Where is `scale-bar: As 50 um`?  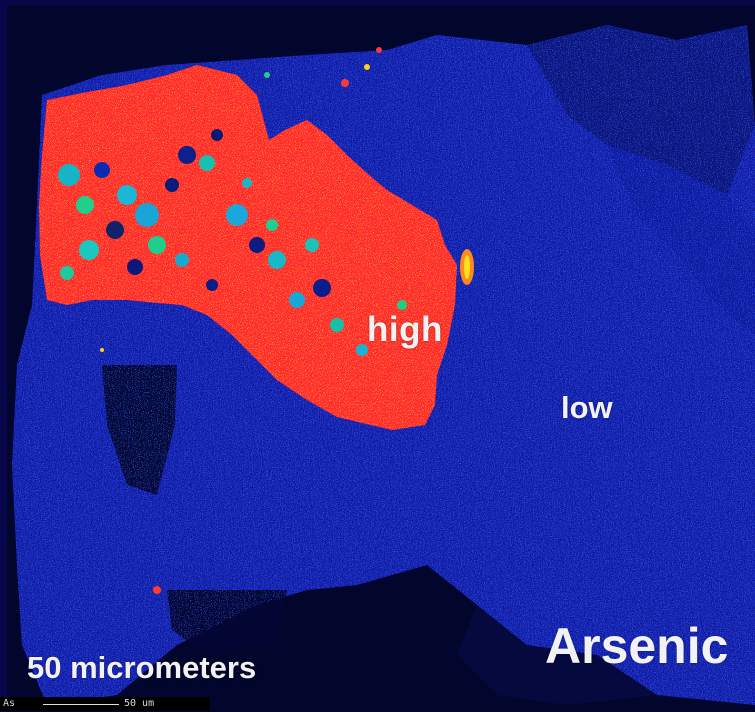 scale-bar: As 50 um is located at coordinates (105, 704).